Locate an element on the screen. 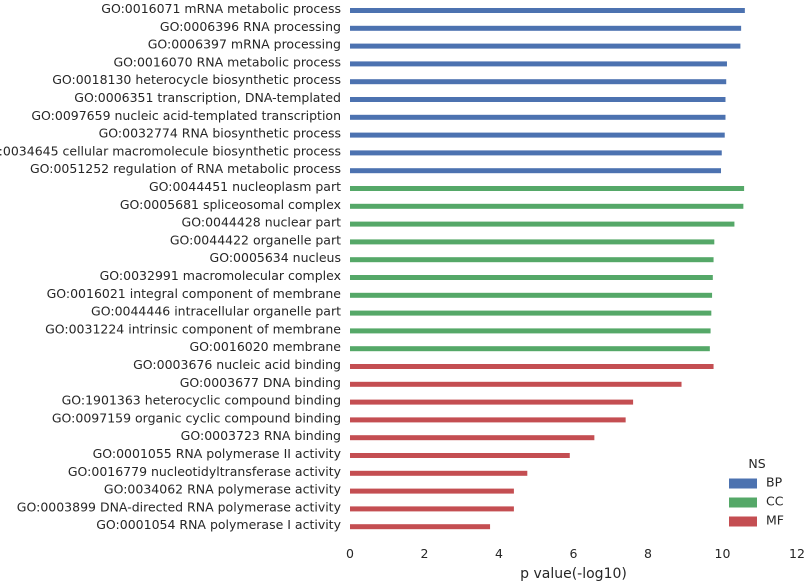 The width and height of the screenshot is (810, 587). category-label: GO:0001054 RNA polymerase I activity is located at coordinates (218, 524).